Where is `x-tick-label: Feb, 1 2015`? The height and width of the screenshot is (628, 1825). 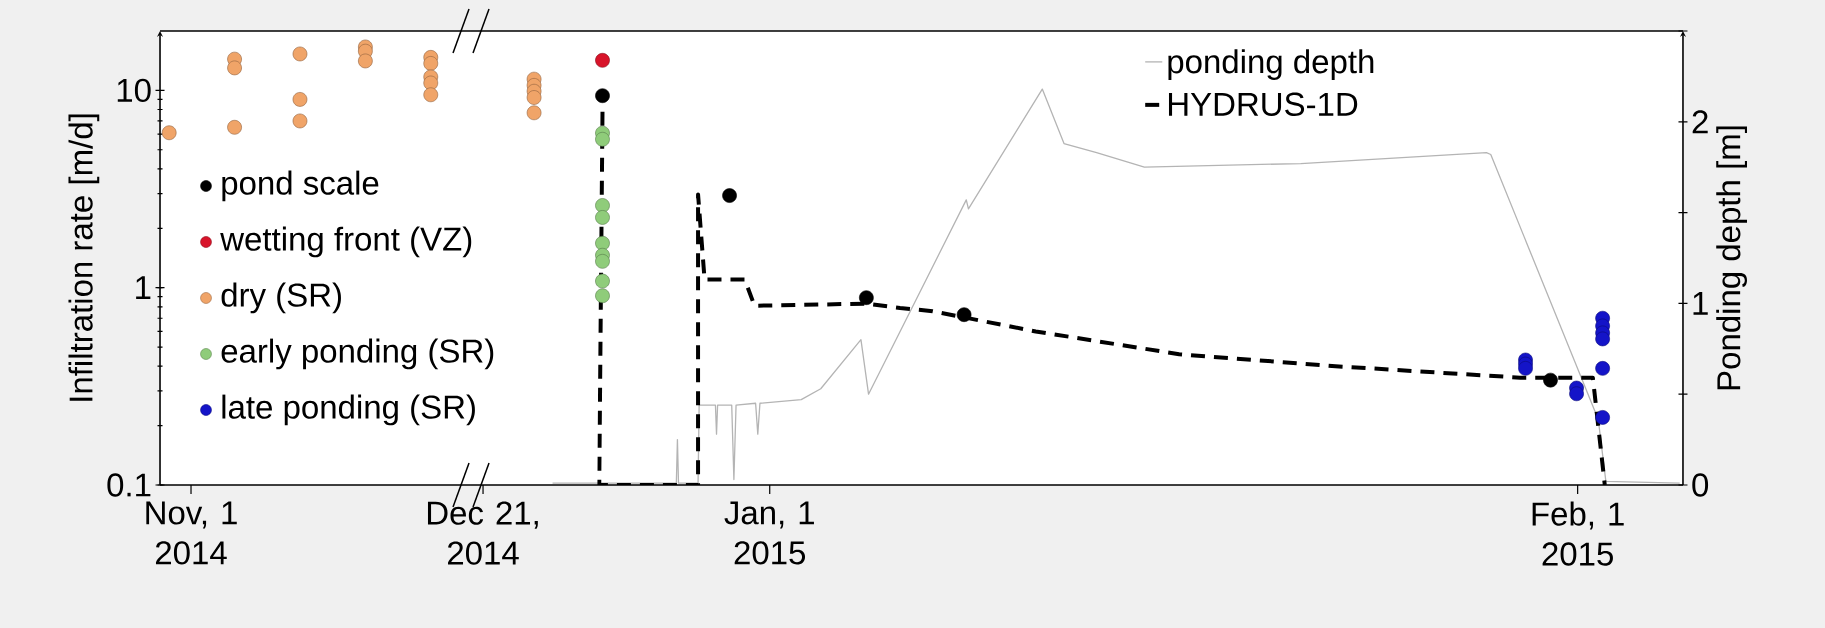 x-tick-label: Feb, 1 2015 is located at coordinates (1578, 533).